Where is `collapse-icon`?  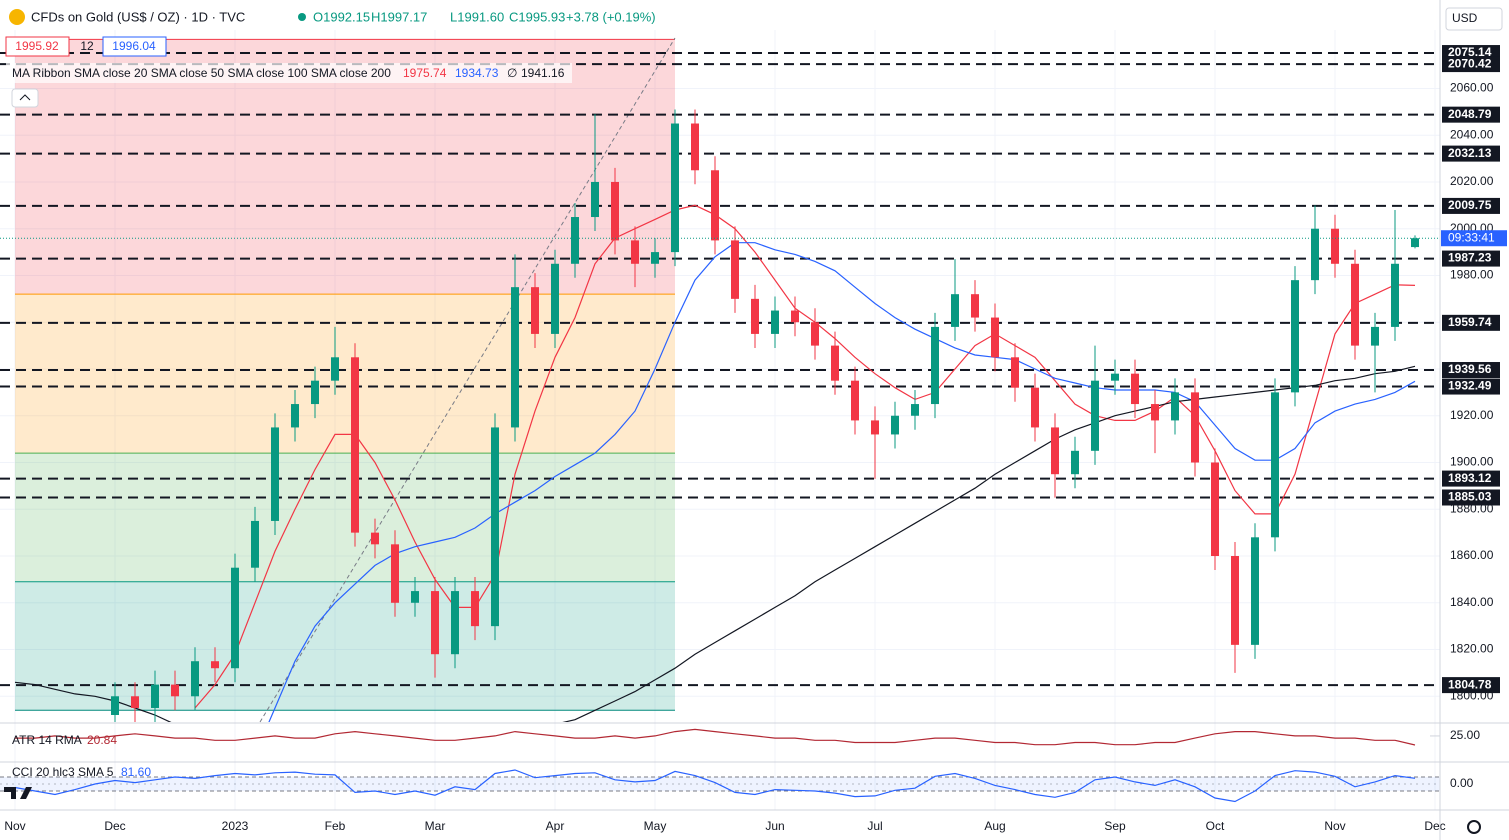 collapse-icon is located at coordinates (25, 97).